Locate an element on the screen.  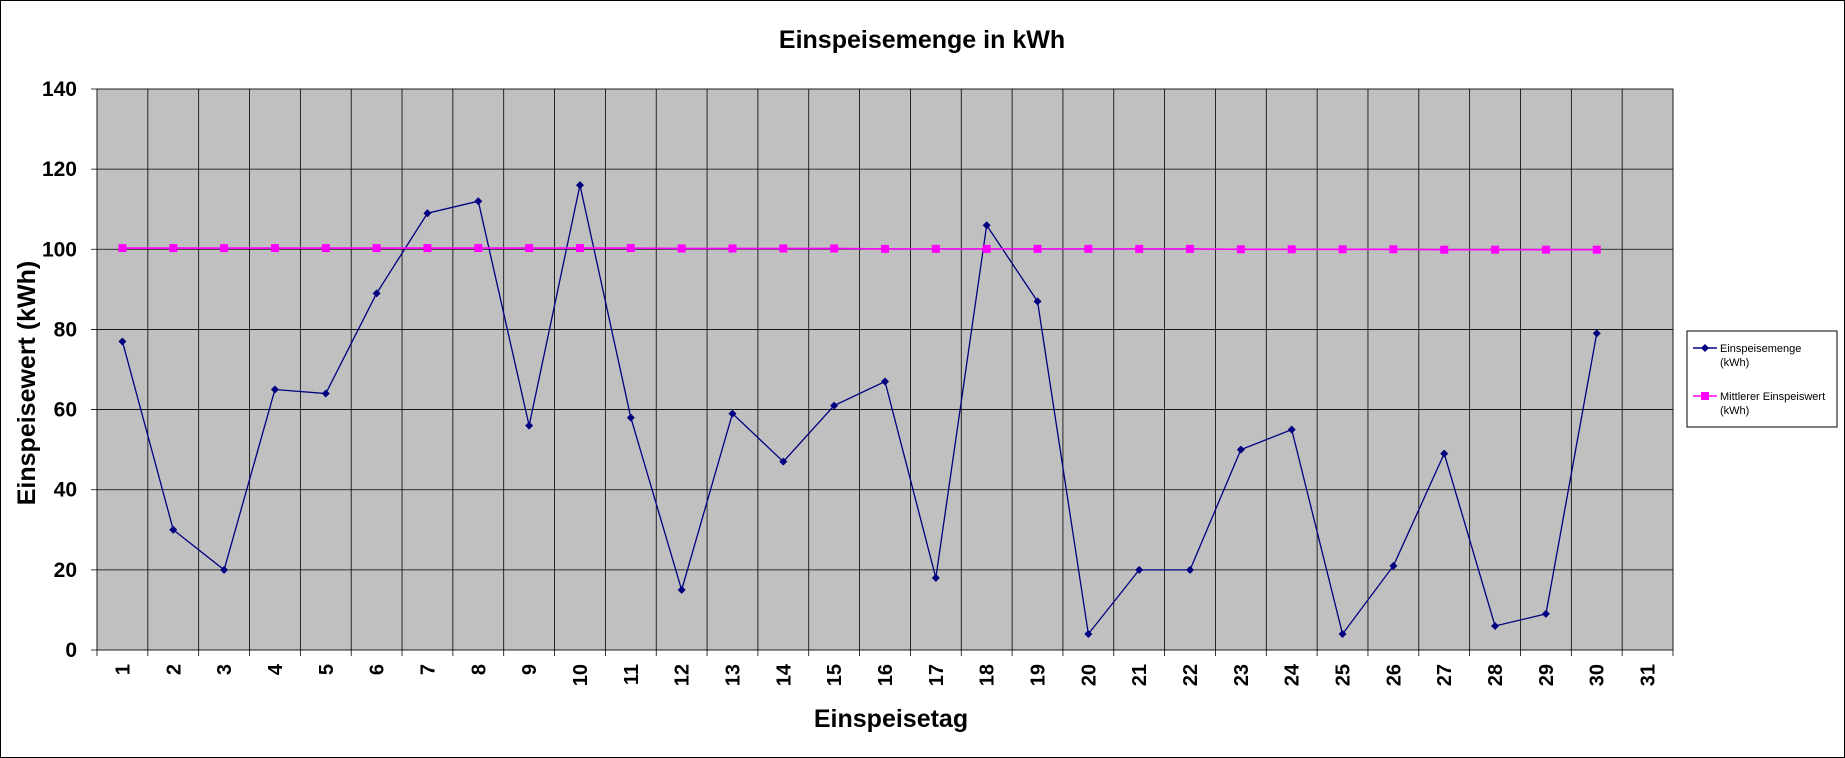
x-tick-label: 24 is located at coordinates (1293, 674).